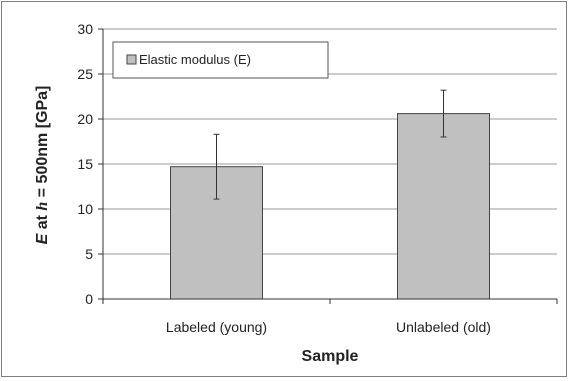 This screenshot has width=569, height=381. I want to click on y-tick-labels: 0 5 10 15 20 25 30, so click(90, 164).